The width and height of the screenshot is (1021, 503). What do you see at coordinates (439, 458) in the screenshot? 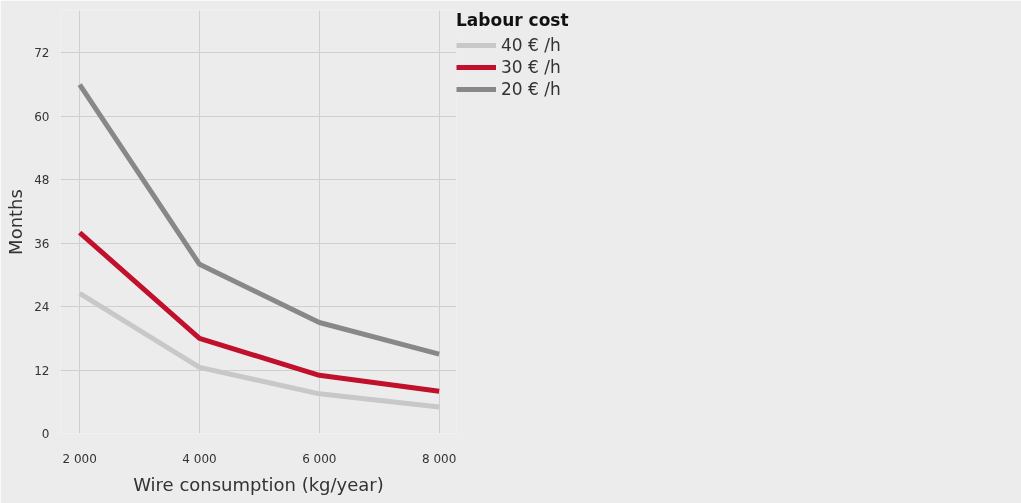
I see `x-tick-label: 8 000` at bounding box center [439, 458].